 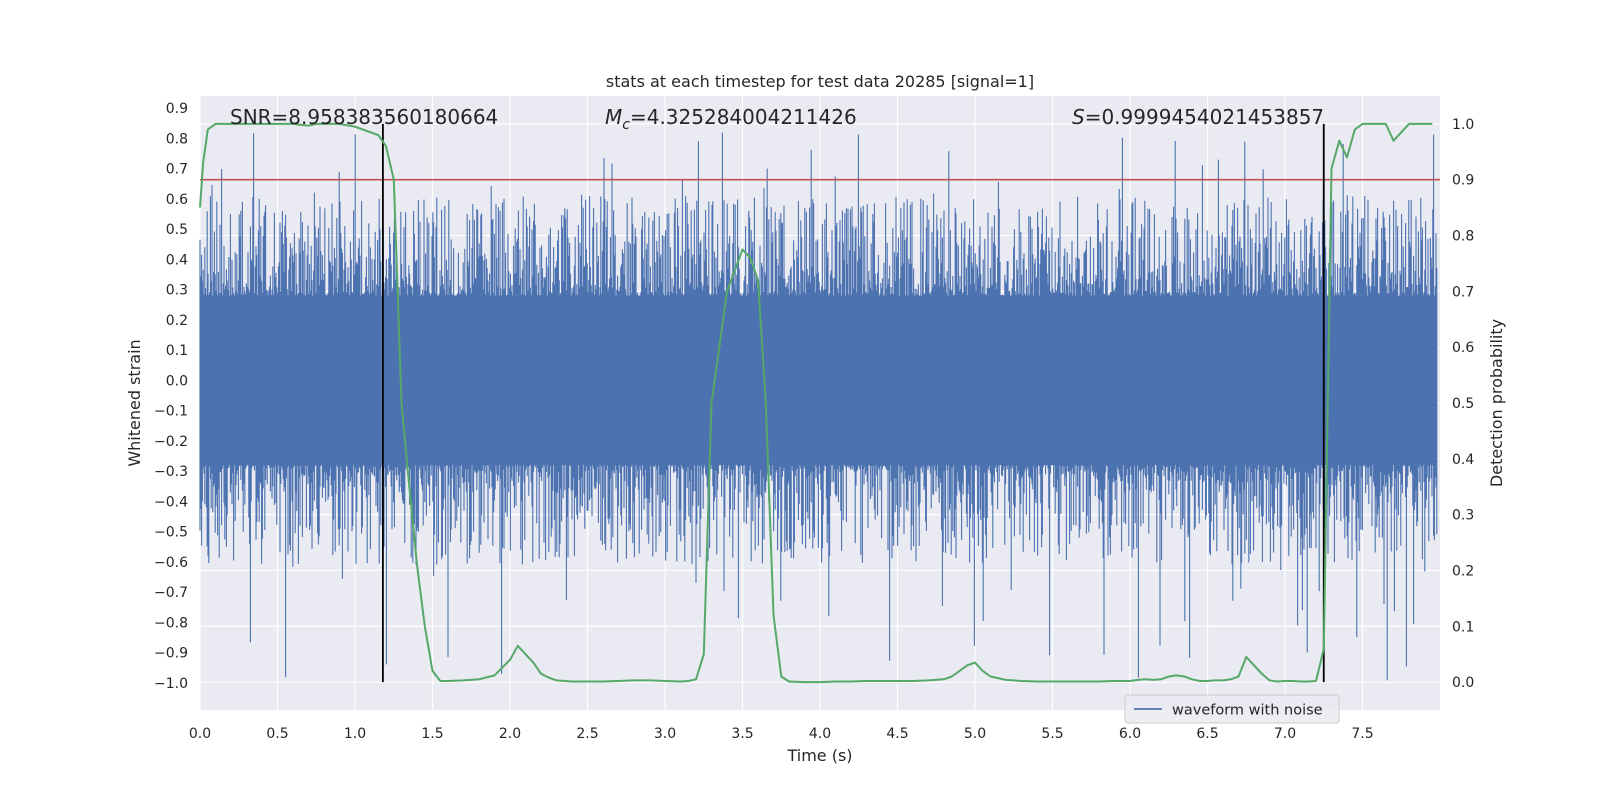 What do you see at coordinates (897, 734) in the screenshot?
I see `x-tick-label-9: 4.5` at bounding box center [897, 734].